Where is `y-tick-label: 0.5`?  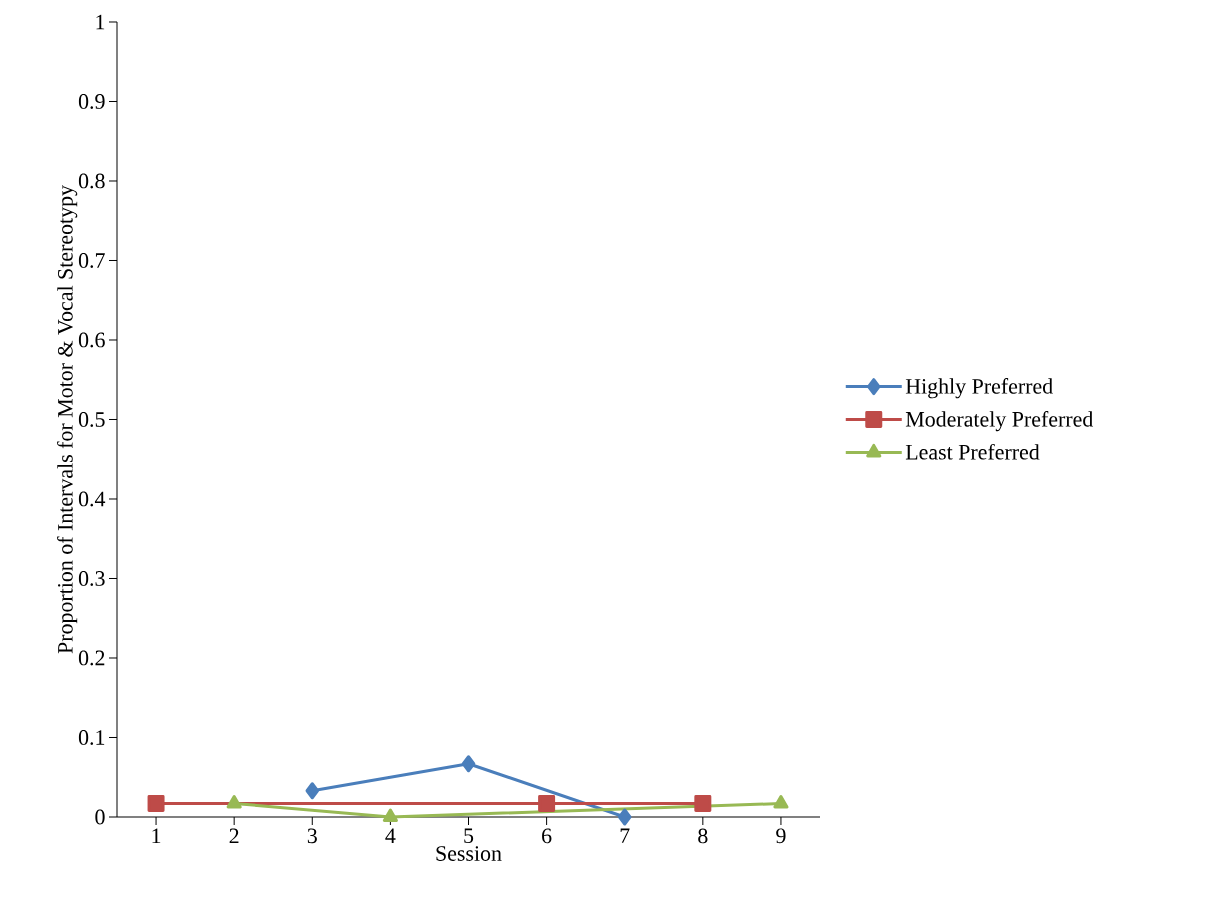
y-tick-label: 0.5 is located at coordinates (91, 419).